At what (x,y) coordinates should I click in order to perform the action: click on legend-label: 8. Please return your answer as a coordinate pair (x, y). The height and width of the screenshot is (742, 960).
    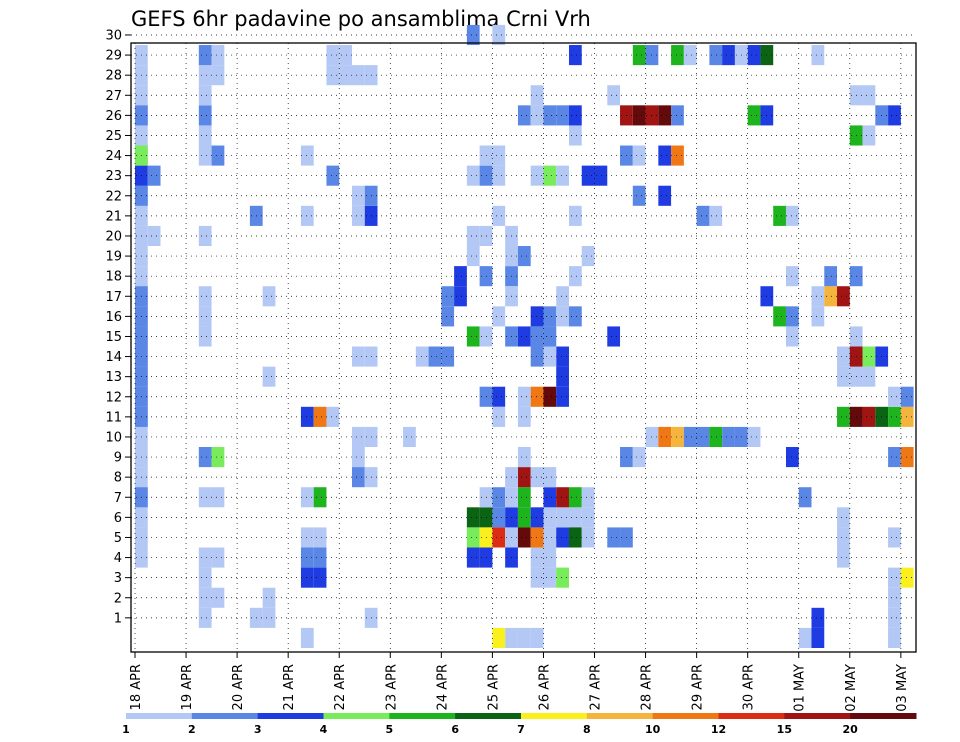
    Looking at the image, I should click on (587, 729).